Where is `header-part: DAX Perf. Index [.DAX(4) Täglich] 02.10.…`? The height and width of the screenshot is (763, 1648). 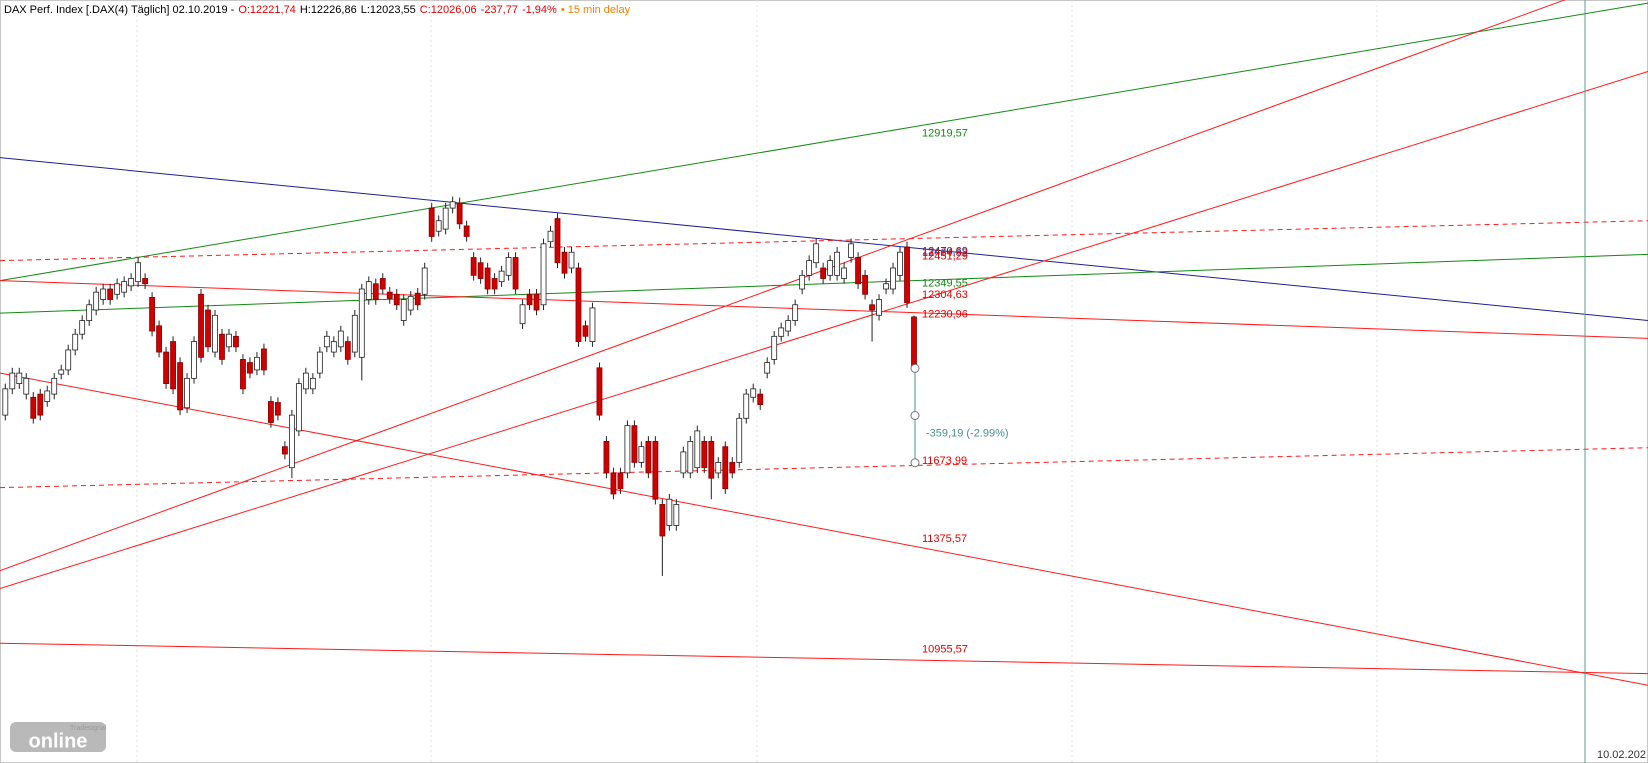 header-part: DAX Perf. Index [.DAX(4) Täglich] 02.10.… is located at coordinates (119, 10).